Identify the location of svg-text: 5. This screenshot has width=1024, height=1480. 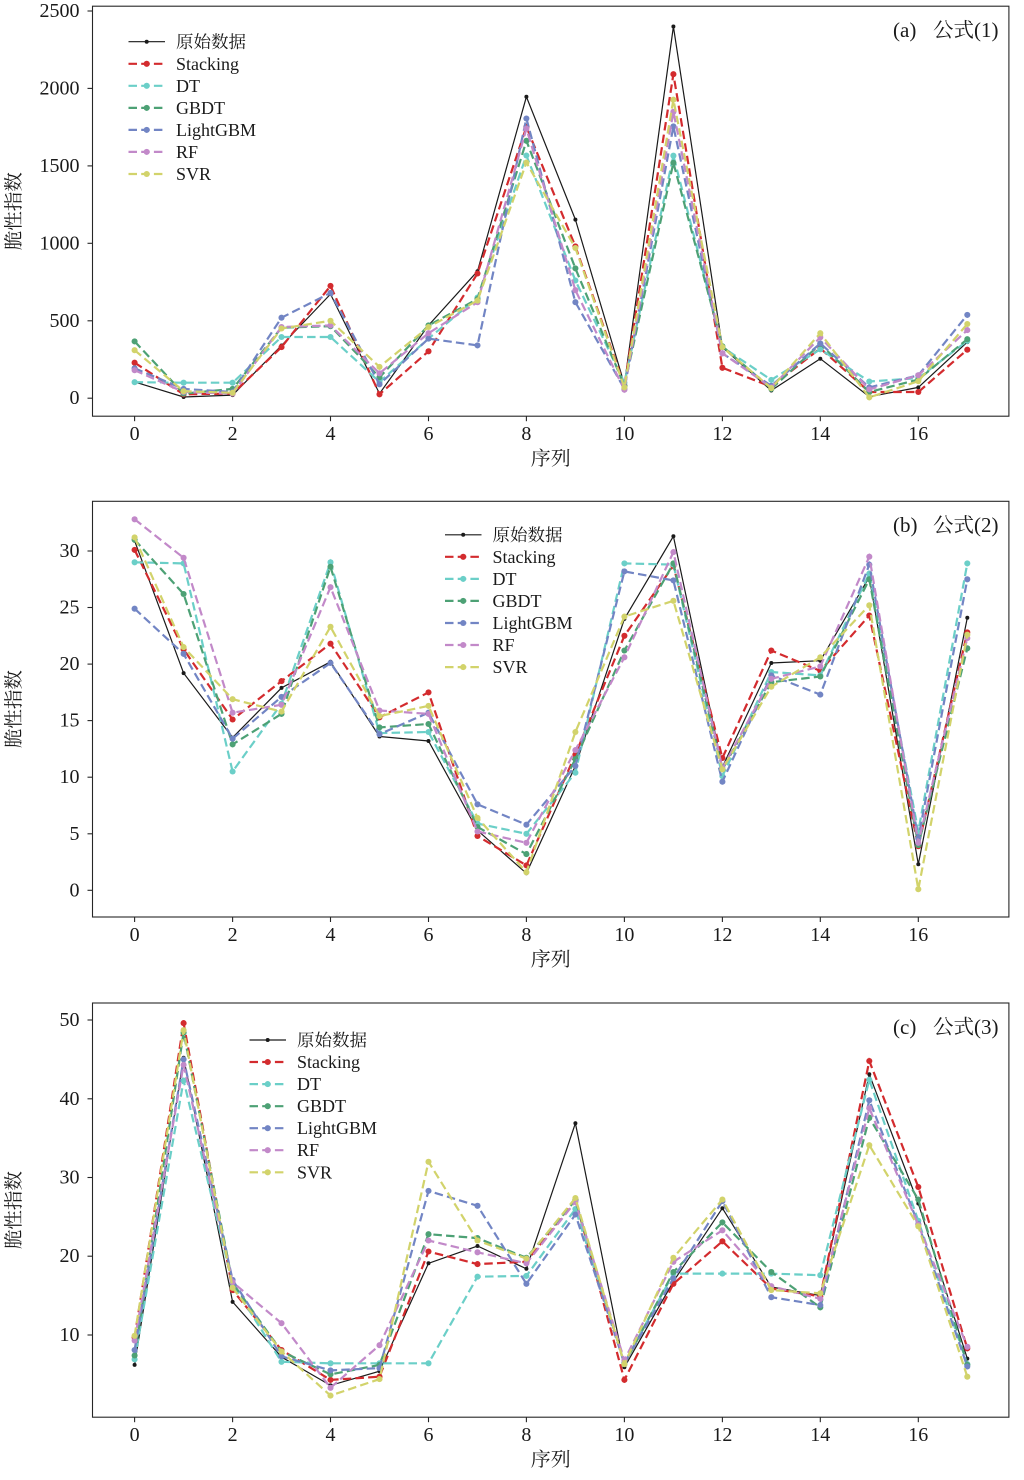
(75, 834).